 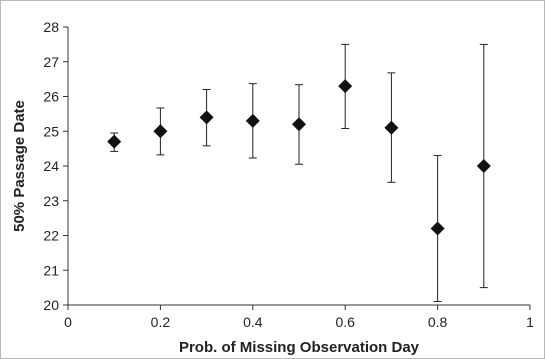 I want to click on y-tick-label: 21, so click(x=51, y=270).